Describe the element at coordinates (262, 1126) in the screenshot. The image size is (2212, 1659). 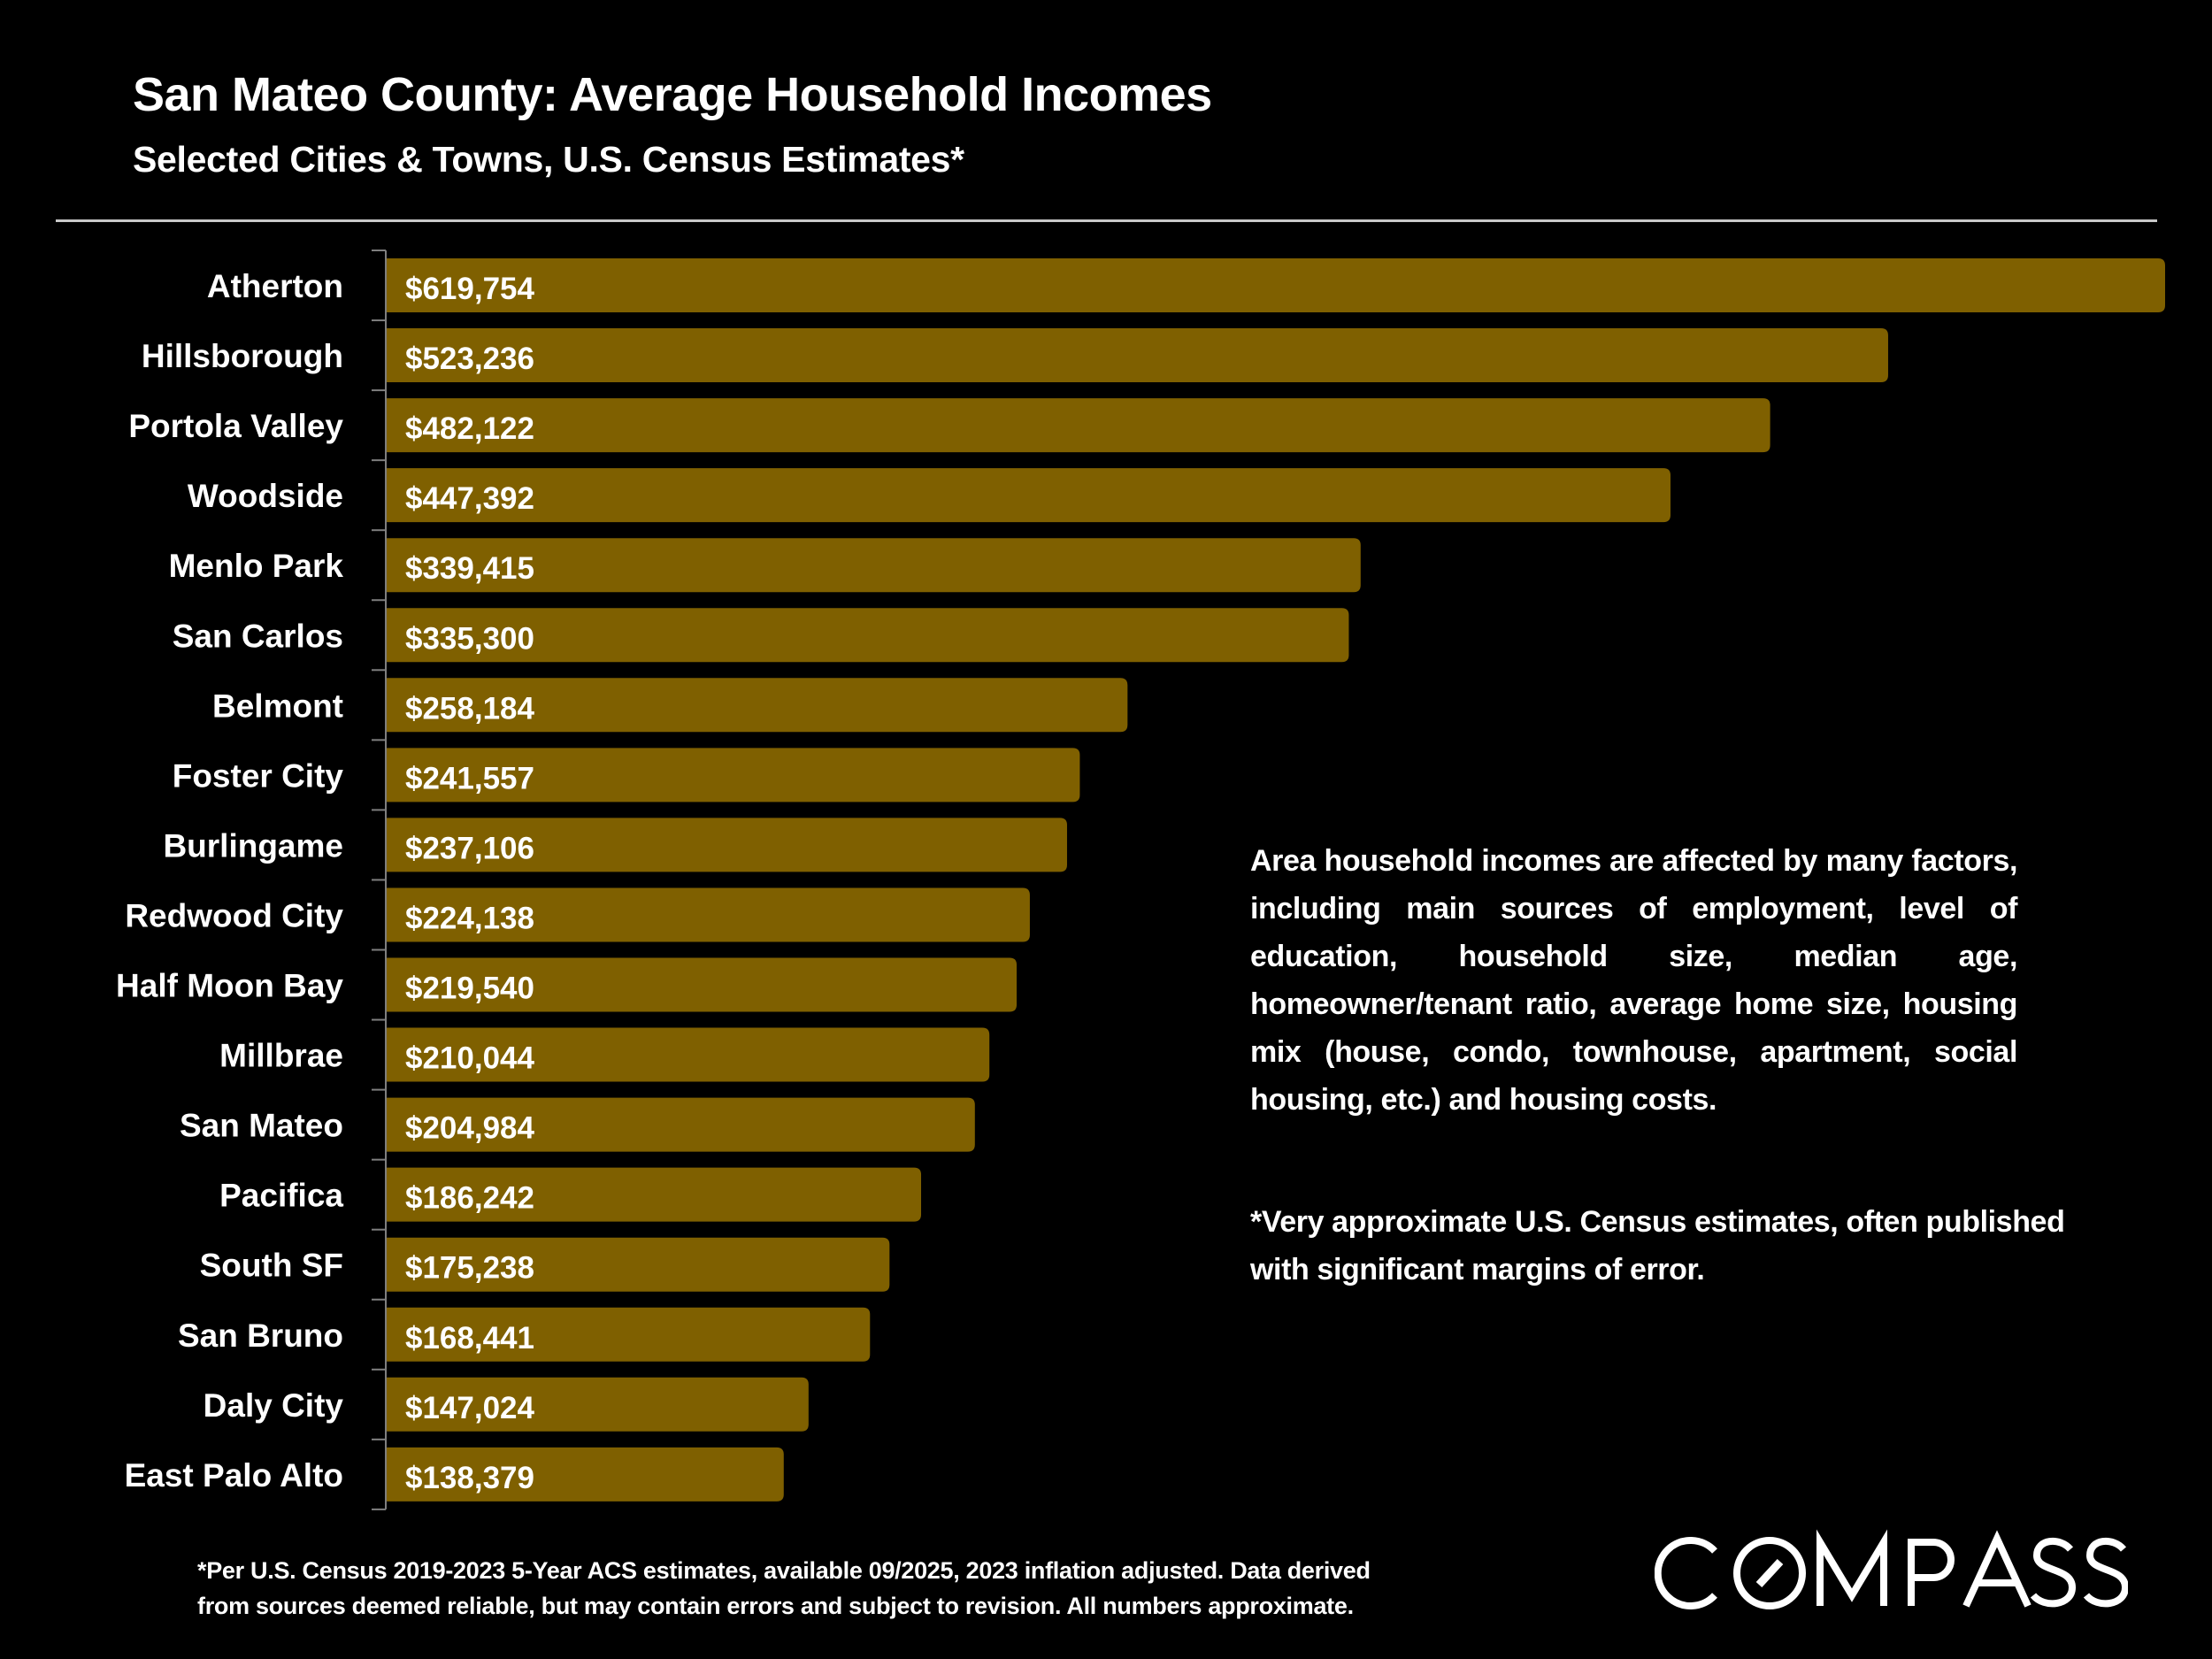
I see `category-label: San Mateo` at that location.